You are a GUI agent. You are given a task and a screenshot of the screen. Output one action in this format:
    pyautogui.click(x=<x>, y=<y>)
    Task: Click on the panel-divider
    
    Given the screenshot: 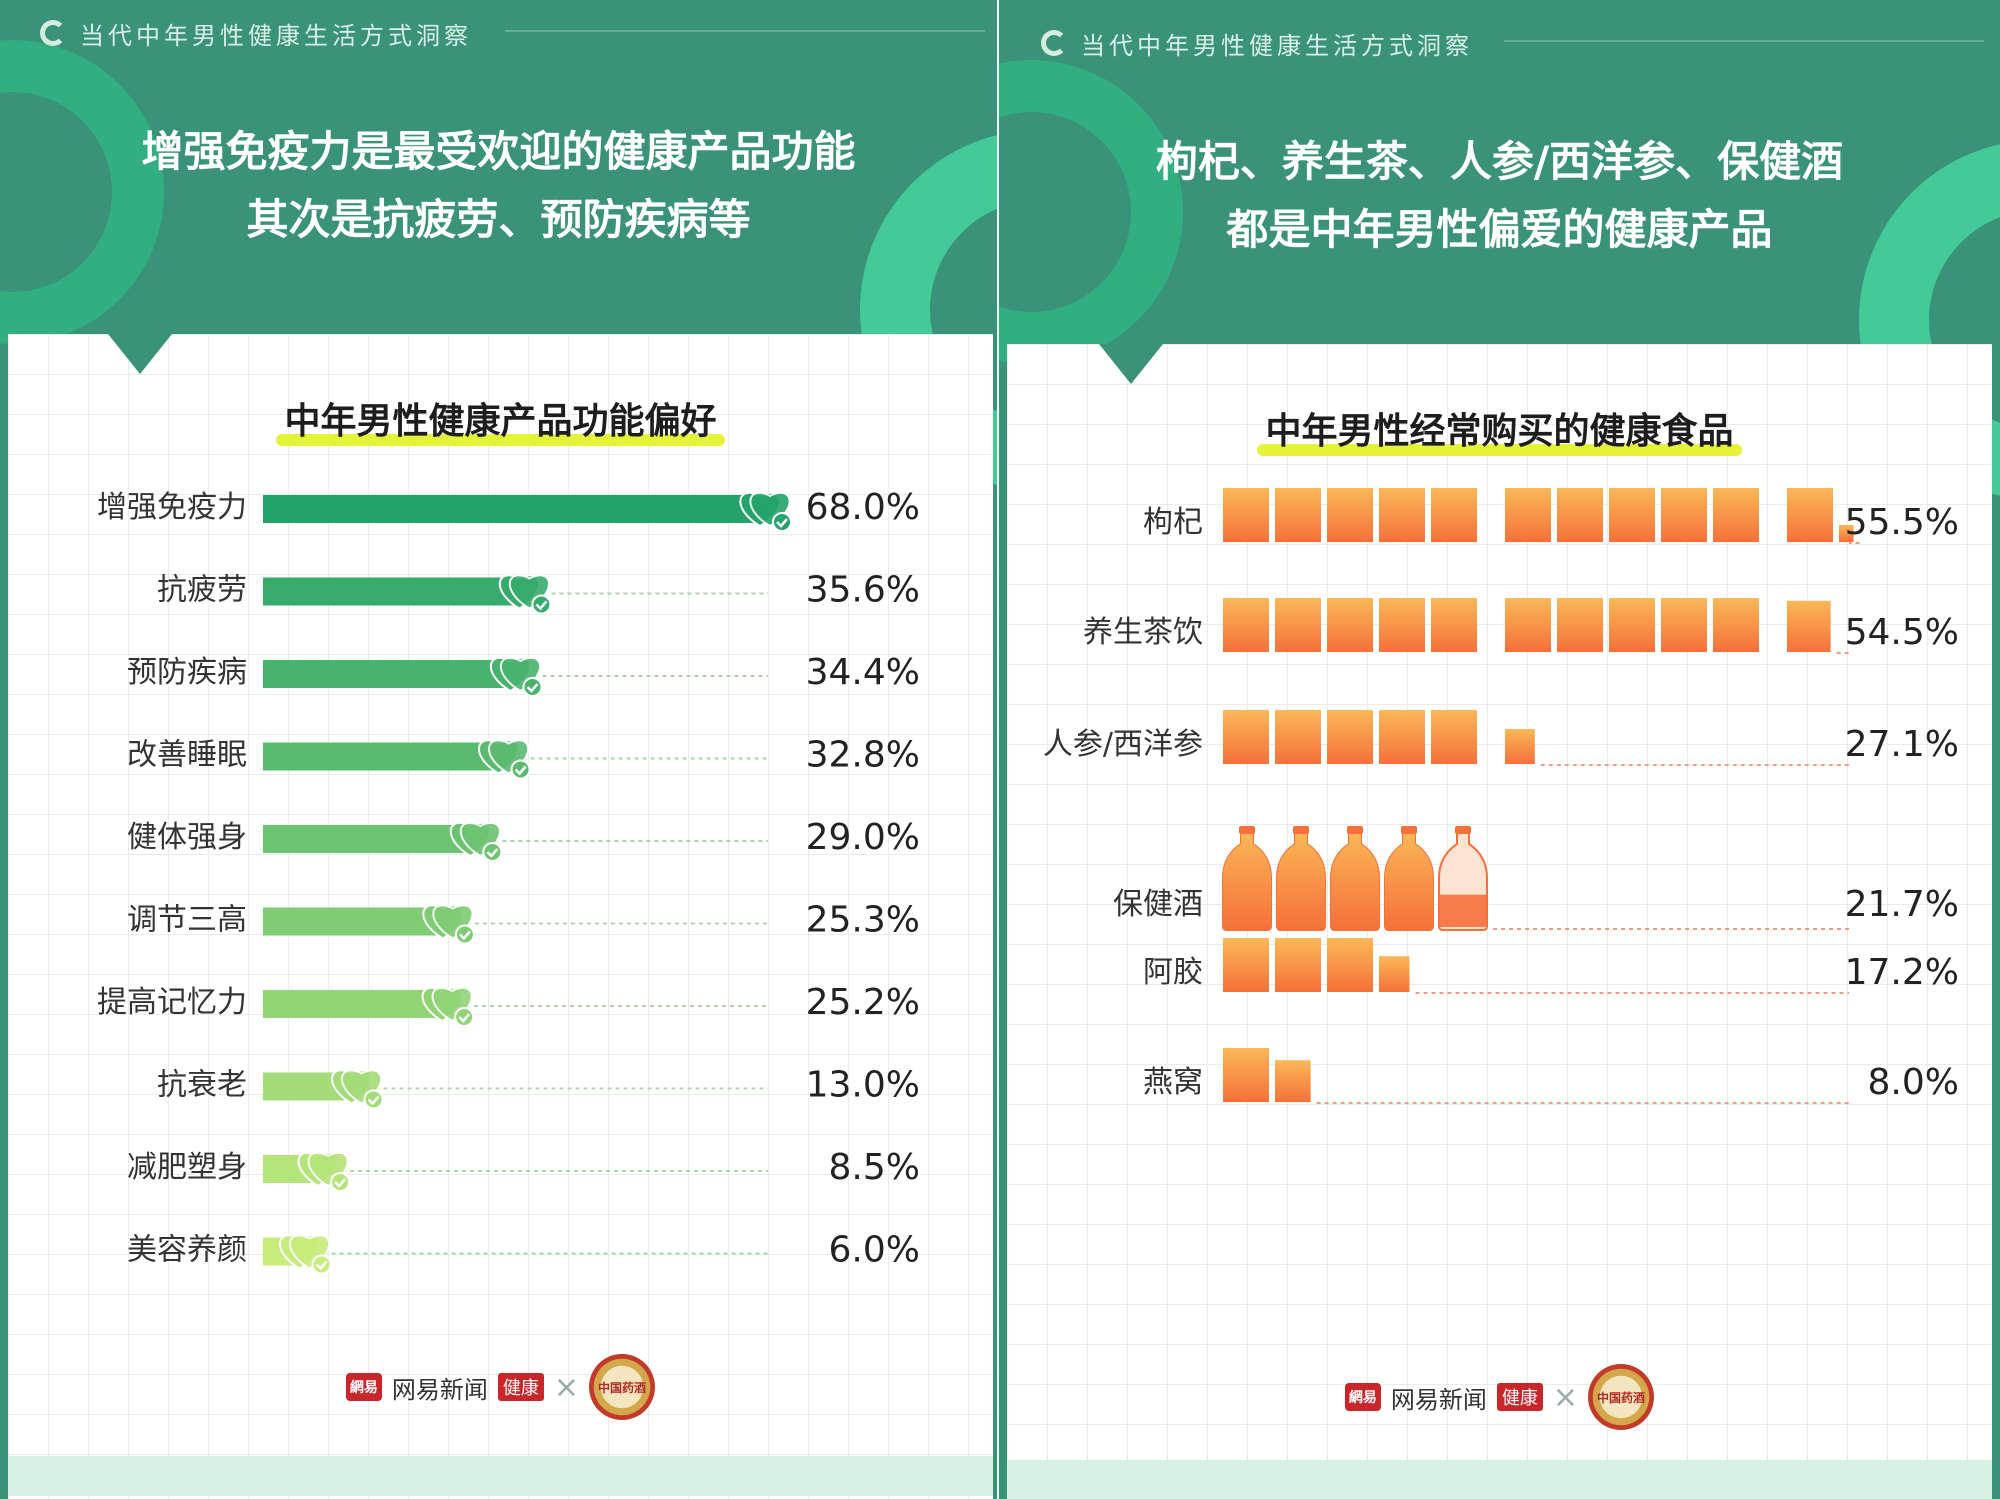 What is the action you would take?
    pyautogui.click(x=998, y=749)
    